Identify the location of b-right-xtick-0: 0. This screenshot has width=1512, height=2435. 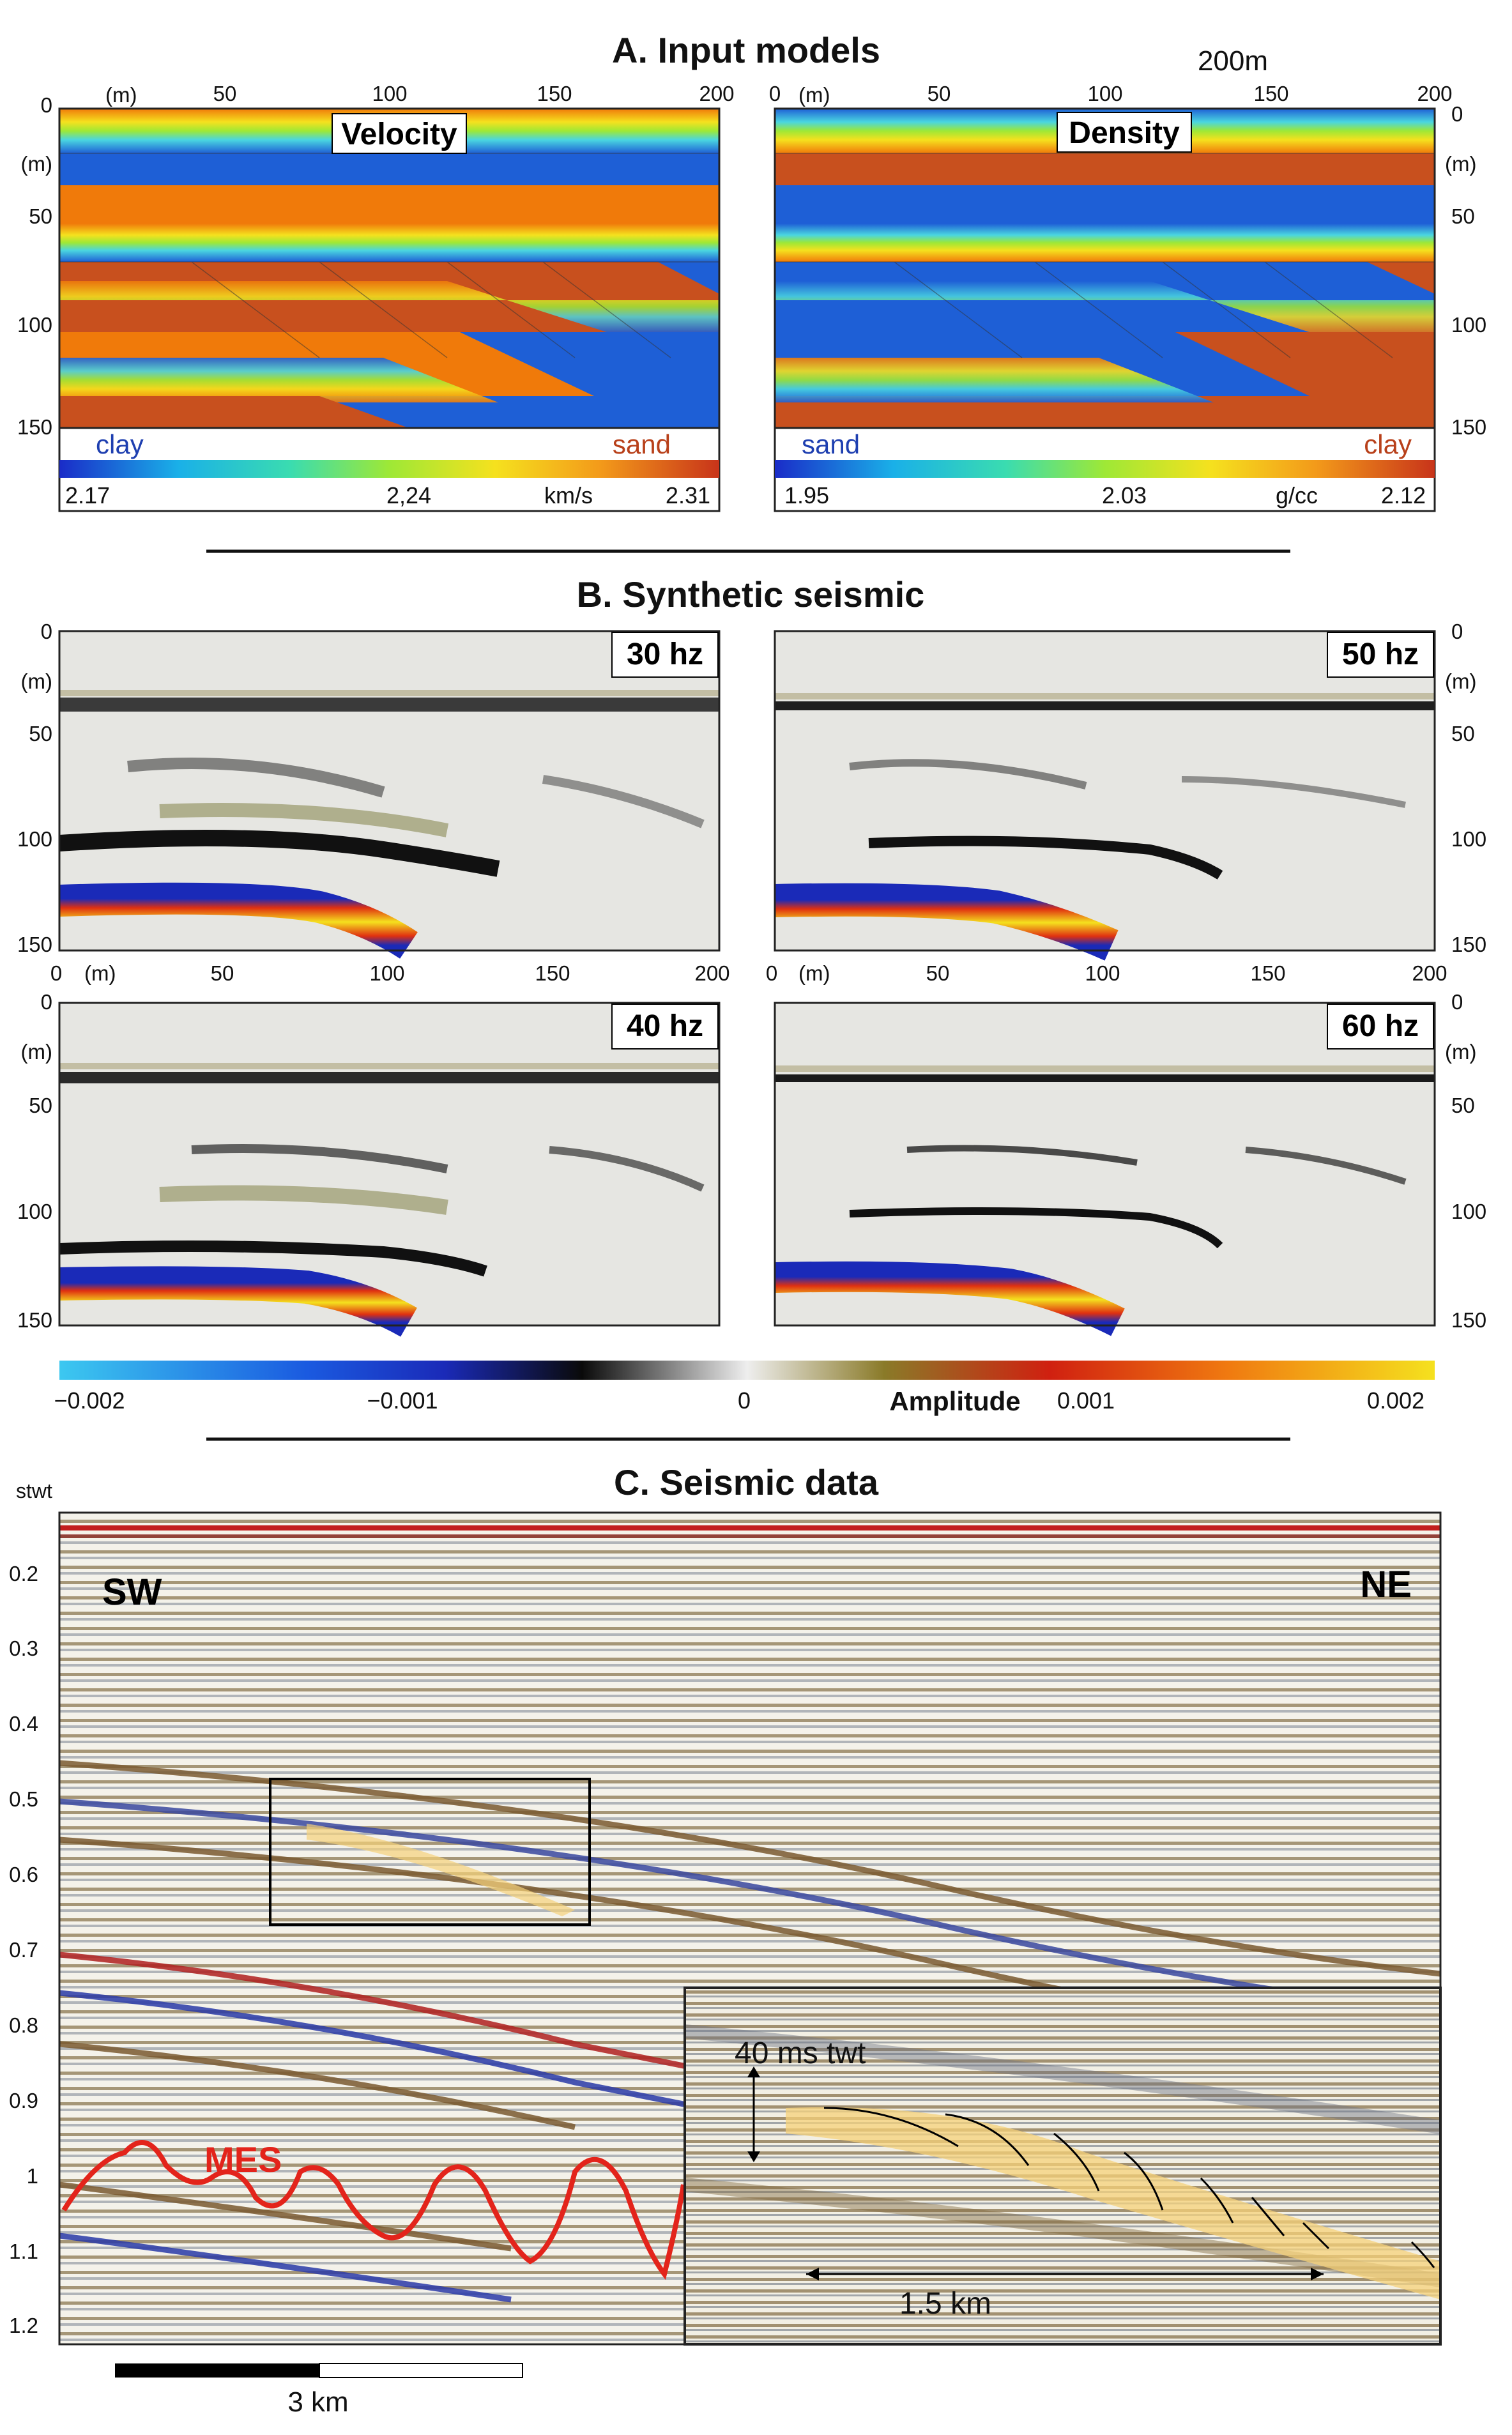
(771, 973).